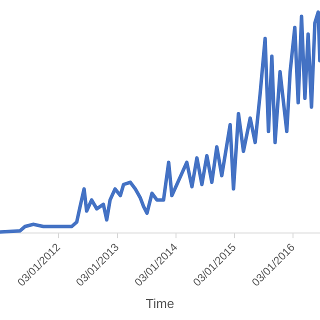 Image resolution: width=320 pixels, height=320 pixels. I want to click on x-axis-title: Time, so click(160, 303).